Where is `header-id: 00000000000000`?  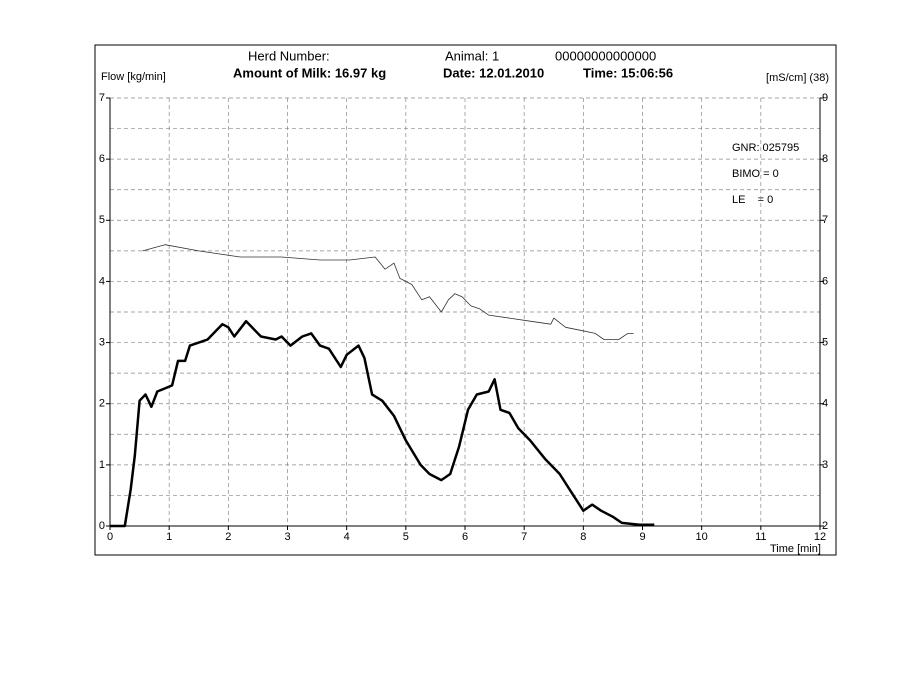
header-id: 00000000000000 is located at coordinates (605, 55).